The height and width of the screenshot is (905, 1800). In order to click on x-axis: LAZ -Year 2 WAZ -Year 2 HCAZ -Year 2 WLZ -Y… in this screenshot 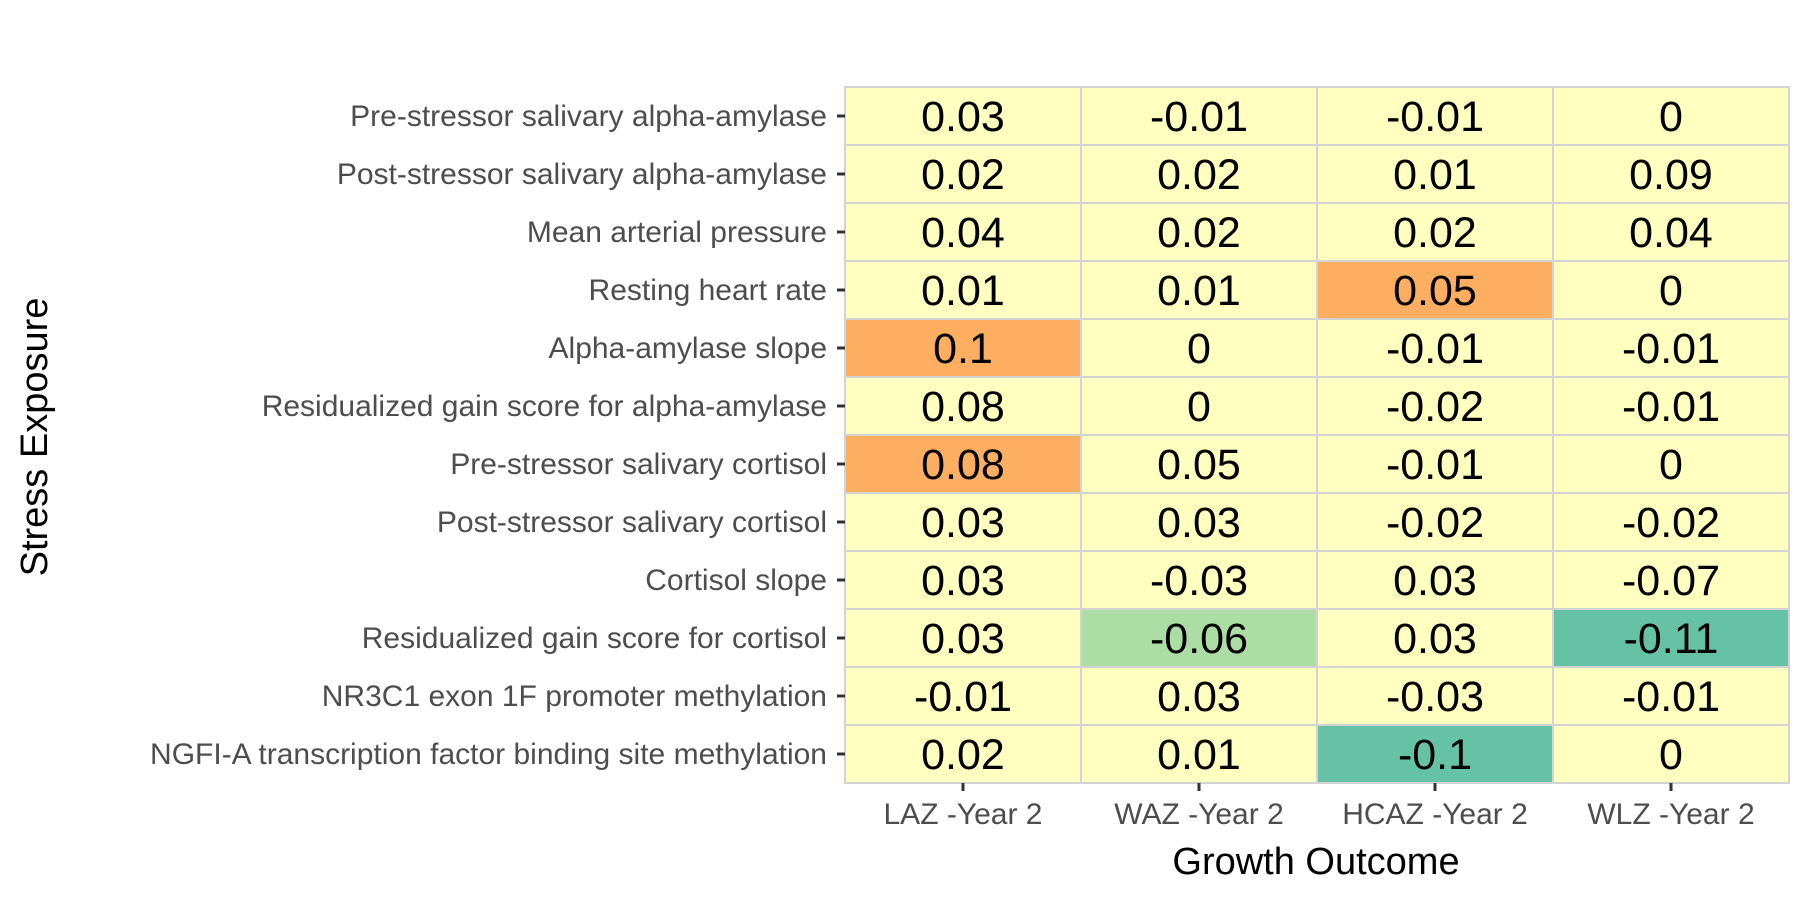, I will do `click(1319, 807)`.